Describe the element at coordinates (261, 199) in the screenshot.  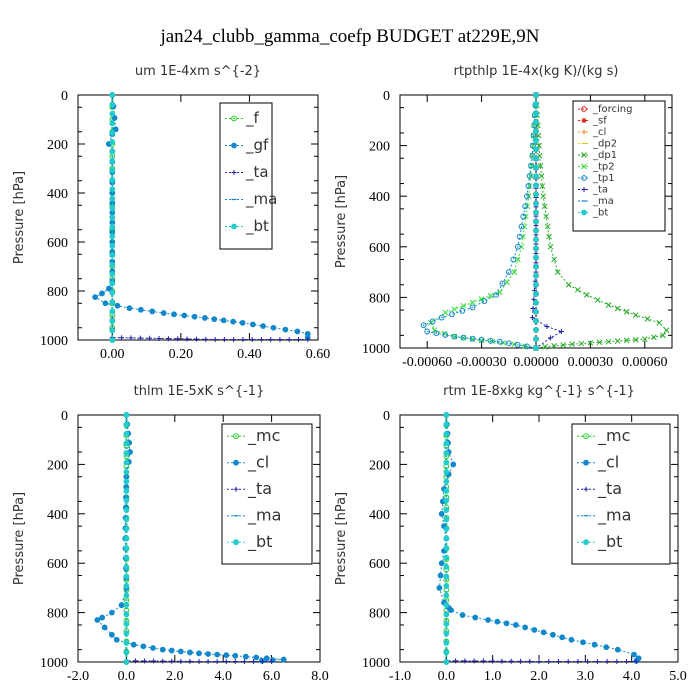
I see `legend-label: _ma` at that location.